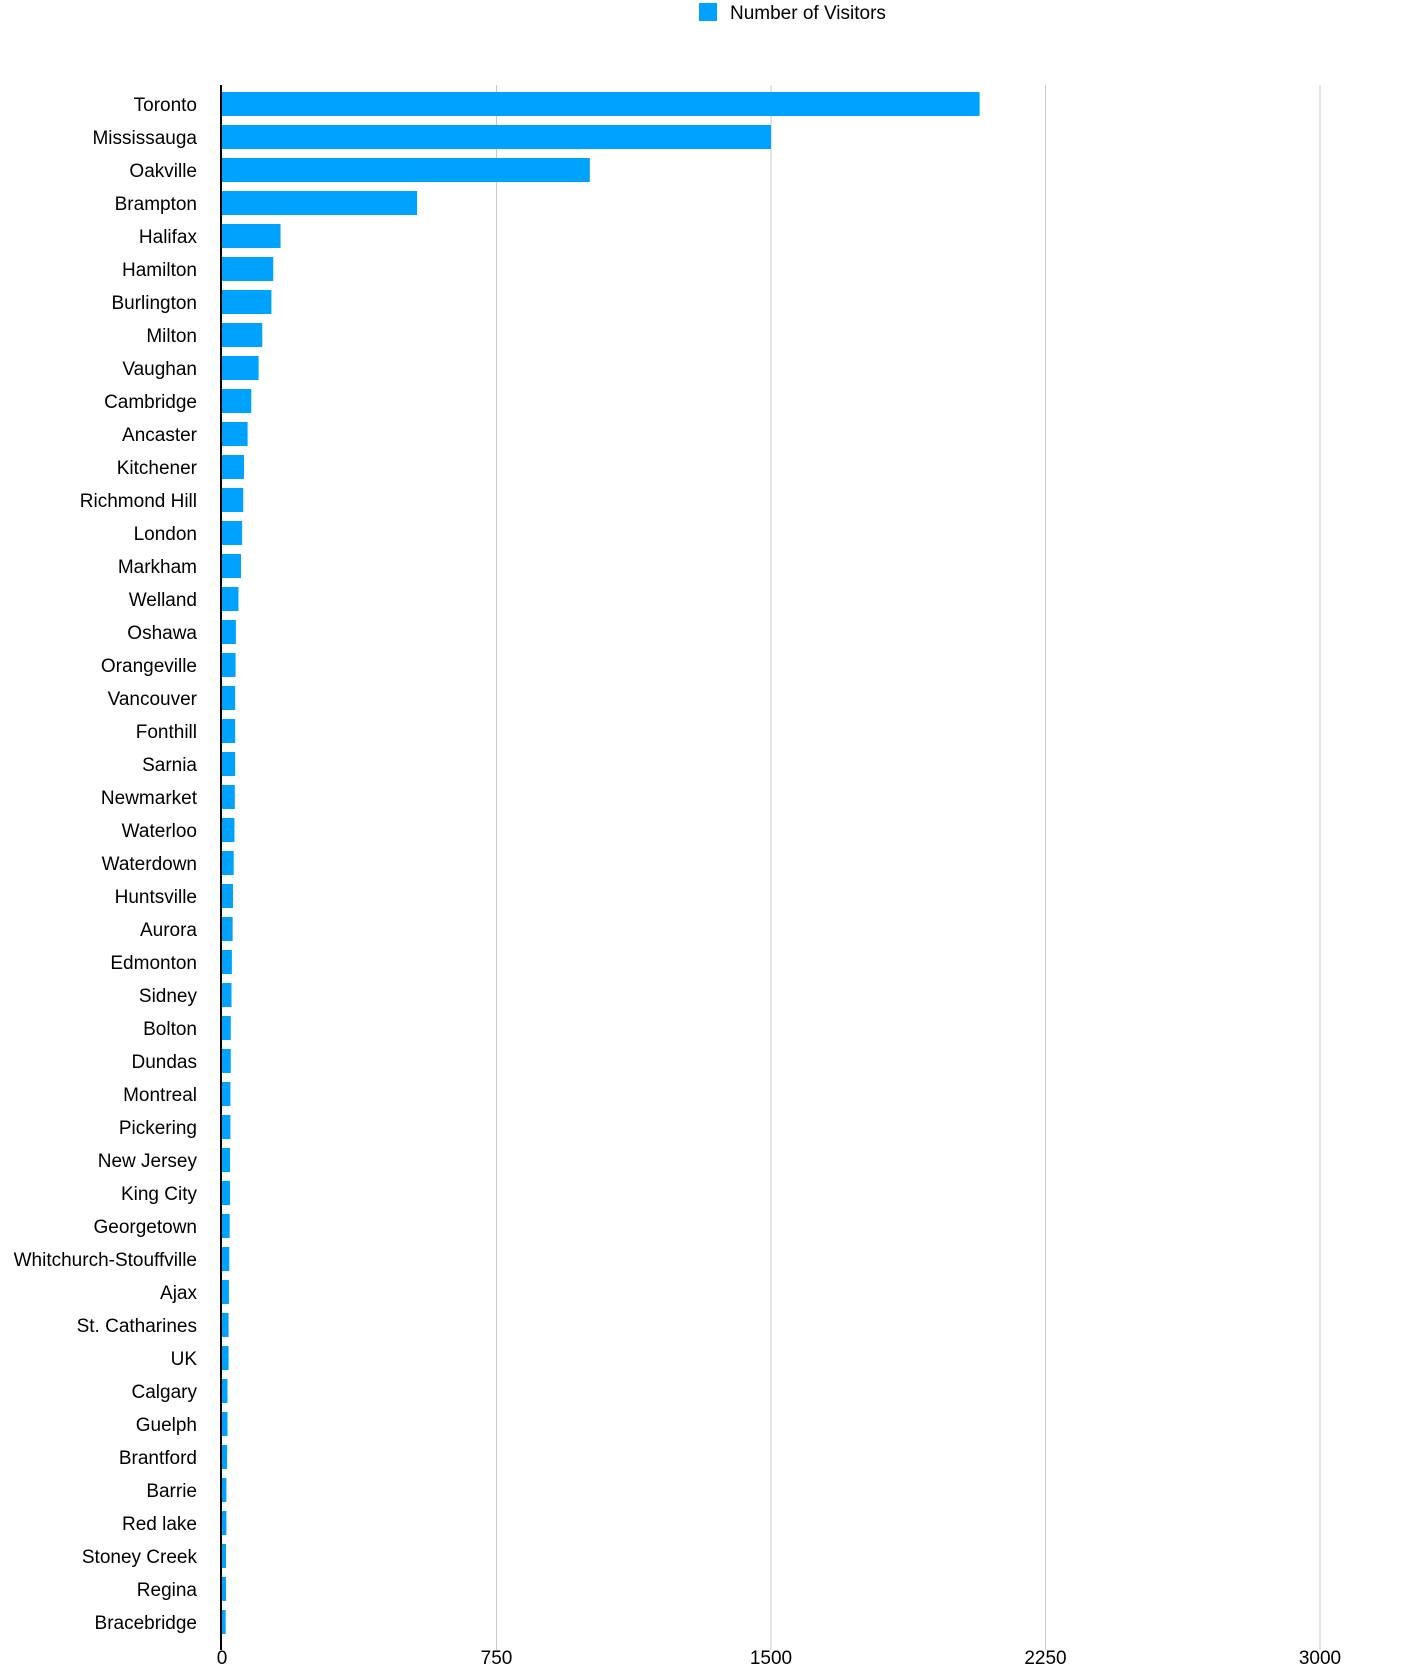 The width and height of the screenshot is (1404, 1675). What do you see at coordinates (138, 501) in the screenshot?
I see `category-label: Richmond Hill` at bounding box center [138, 501].